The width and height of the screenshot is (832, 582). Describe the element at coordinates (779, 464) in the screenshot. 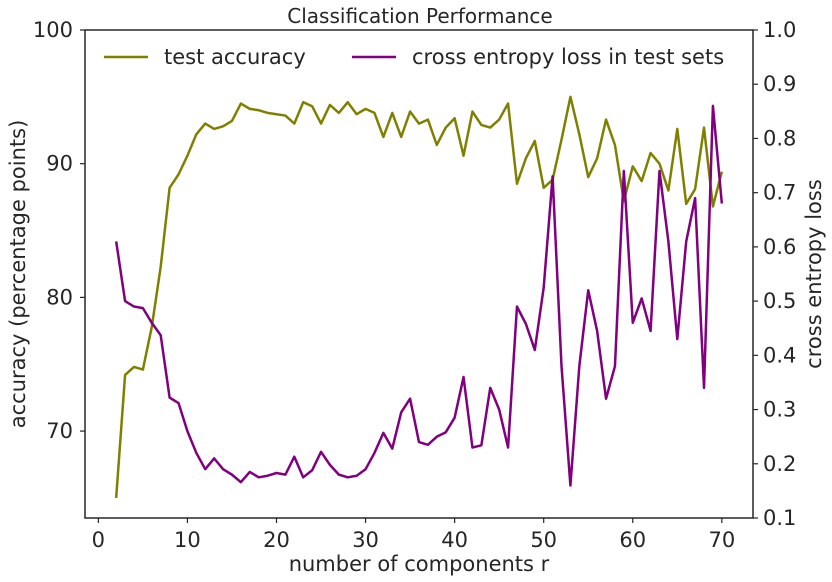

I see `y2-tick-label: 0.2` at that location.